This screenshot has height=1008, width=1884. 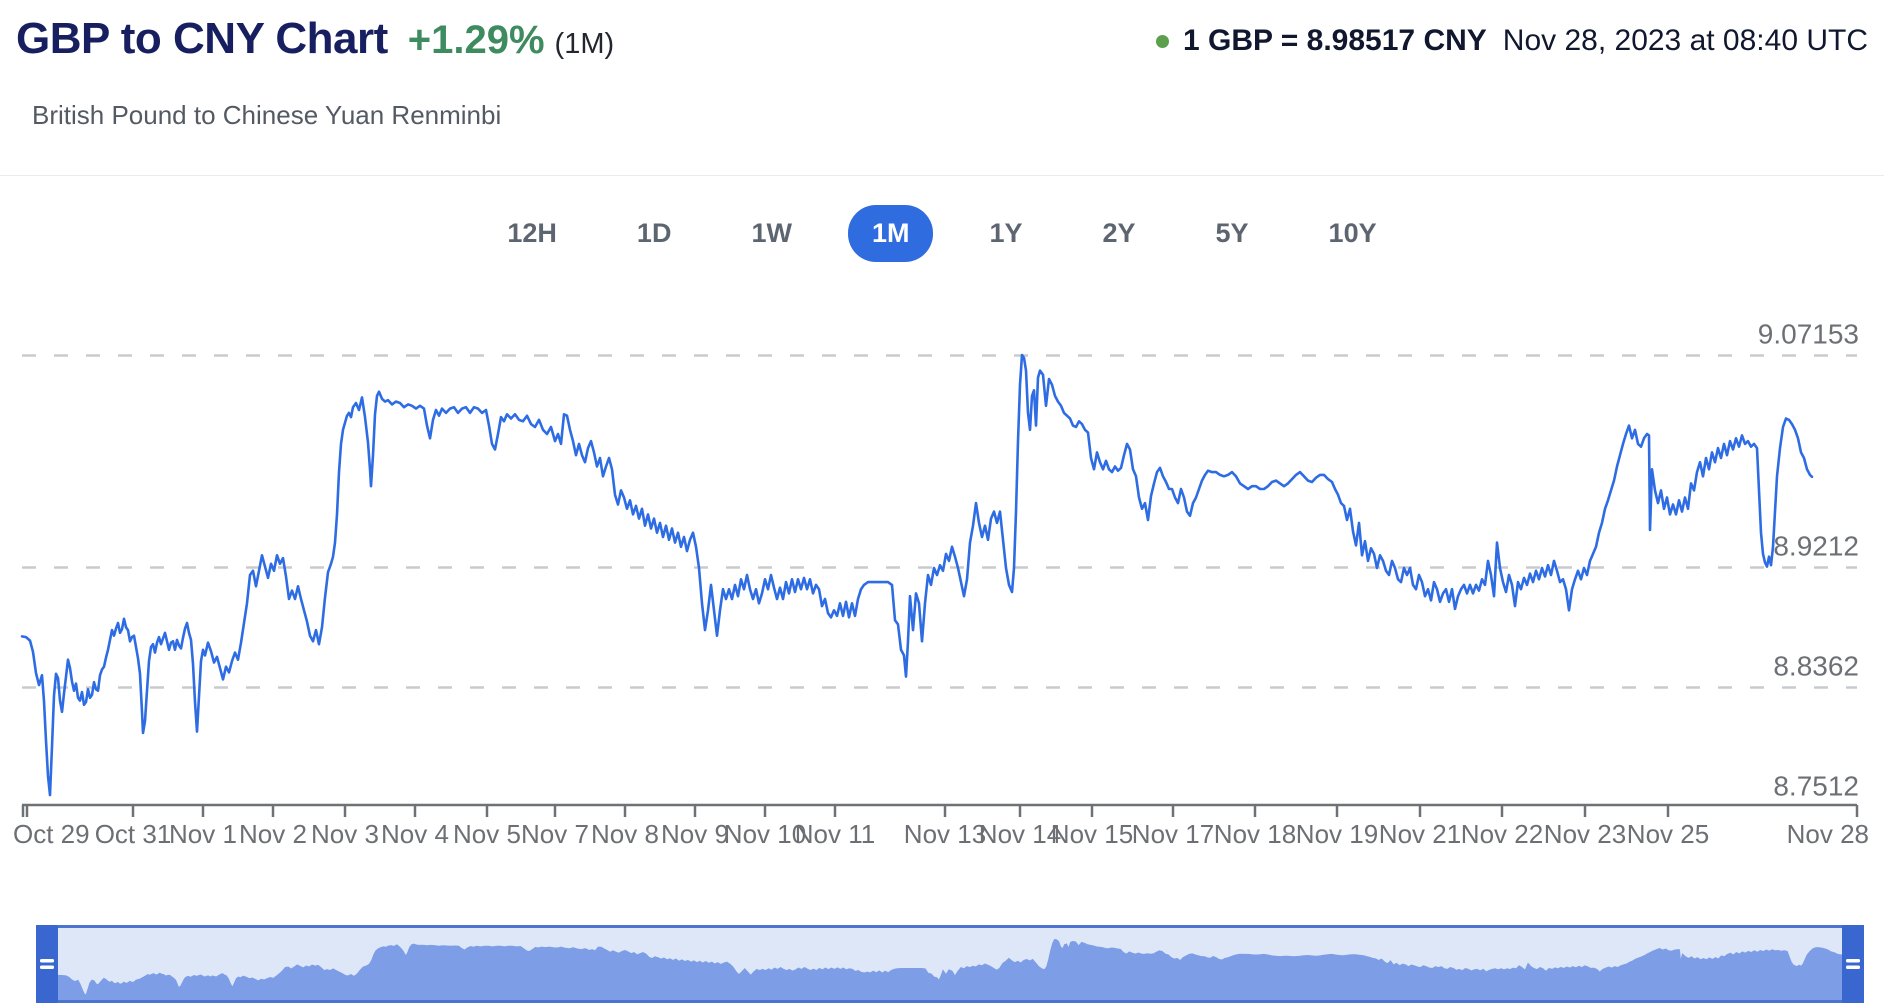 I want to click on x-axis-tick-label: Nov 3, so click(x=345, y=834).